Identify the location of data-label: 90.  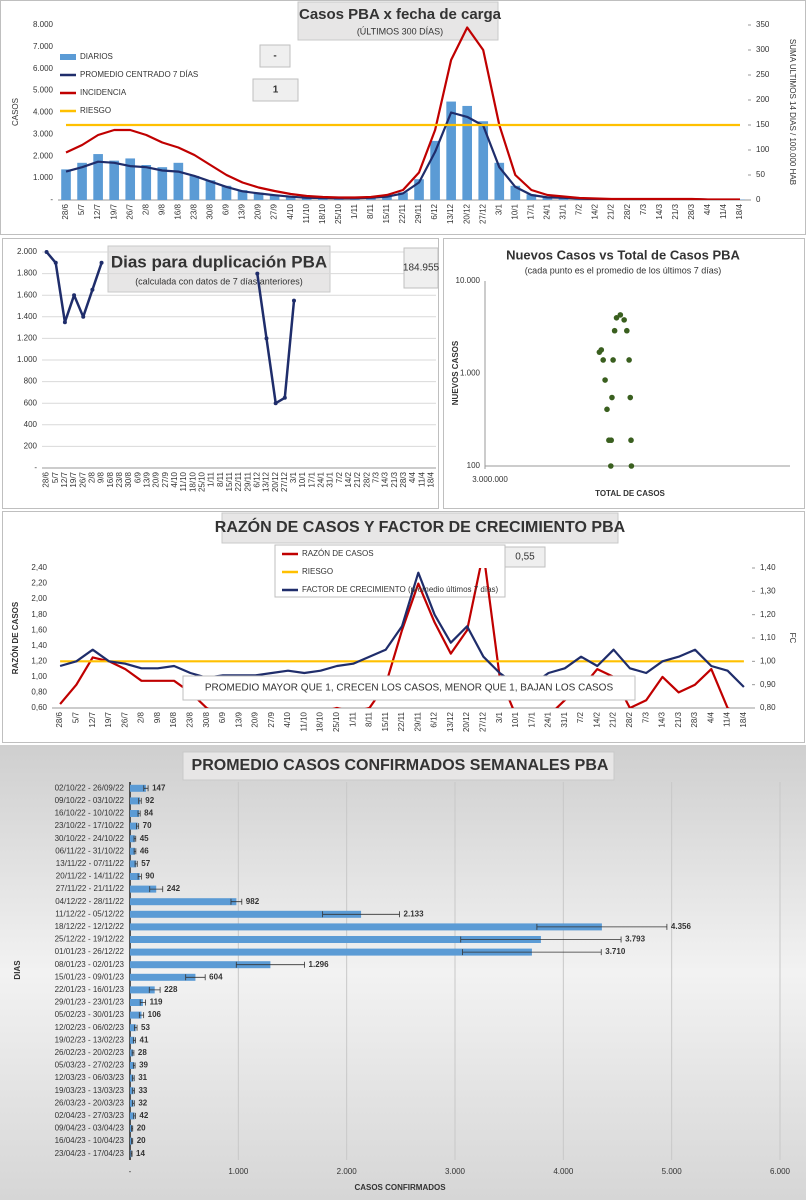
(149, 876).